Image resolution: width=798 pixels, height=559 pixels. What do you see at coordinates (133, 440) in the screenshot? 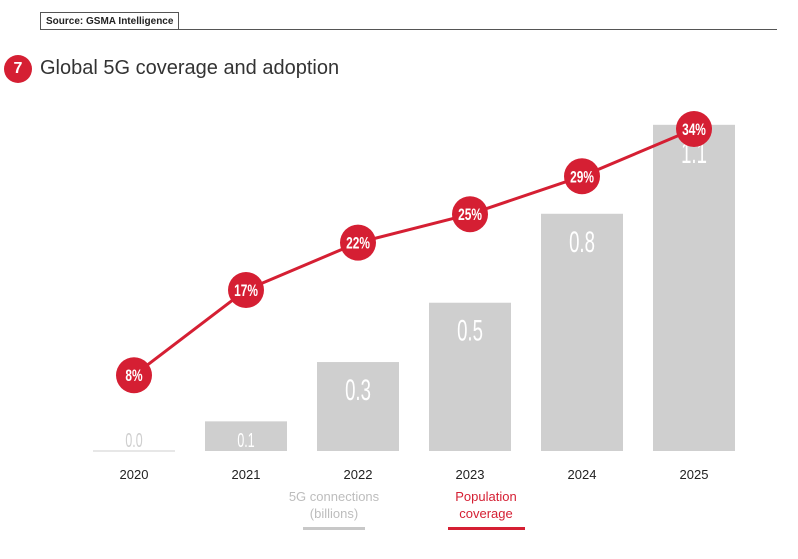
I see `bar-label-2020: 0.0` at bounding box center [133, 440].